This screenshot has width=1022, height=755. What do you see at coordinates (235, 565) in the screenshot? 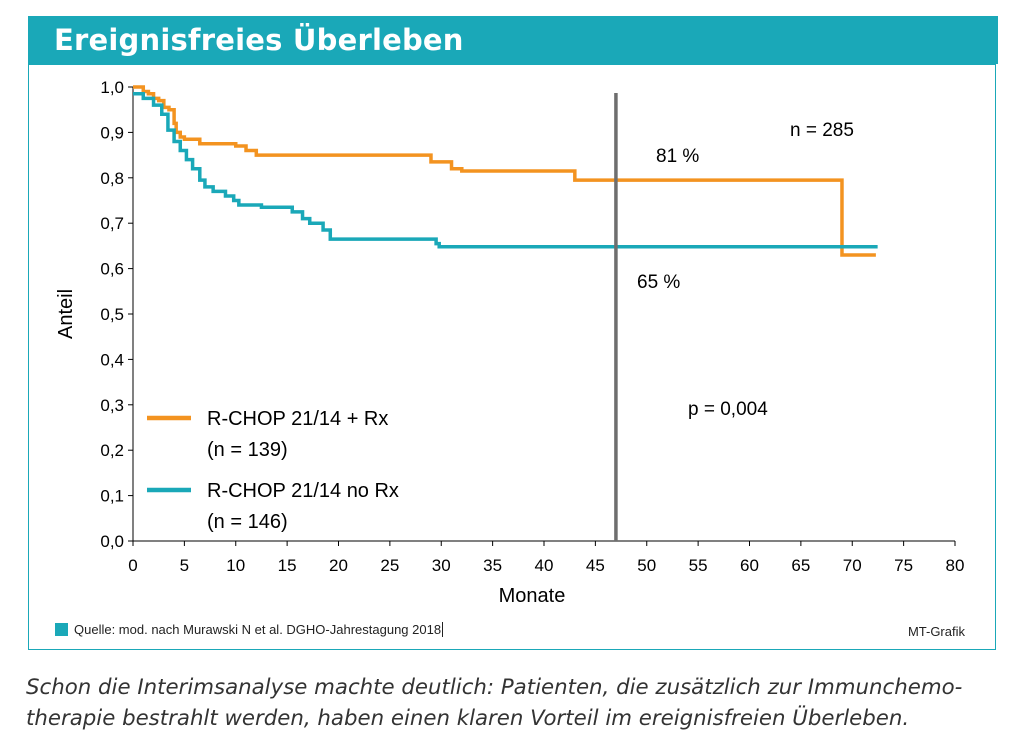
I see `x-tick-label: 10` at bounding box center [235, 565].